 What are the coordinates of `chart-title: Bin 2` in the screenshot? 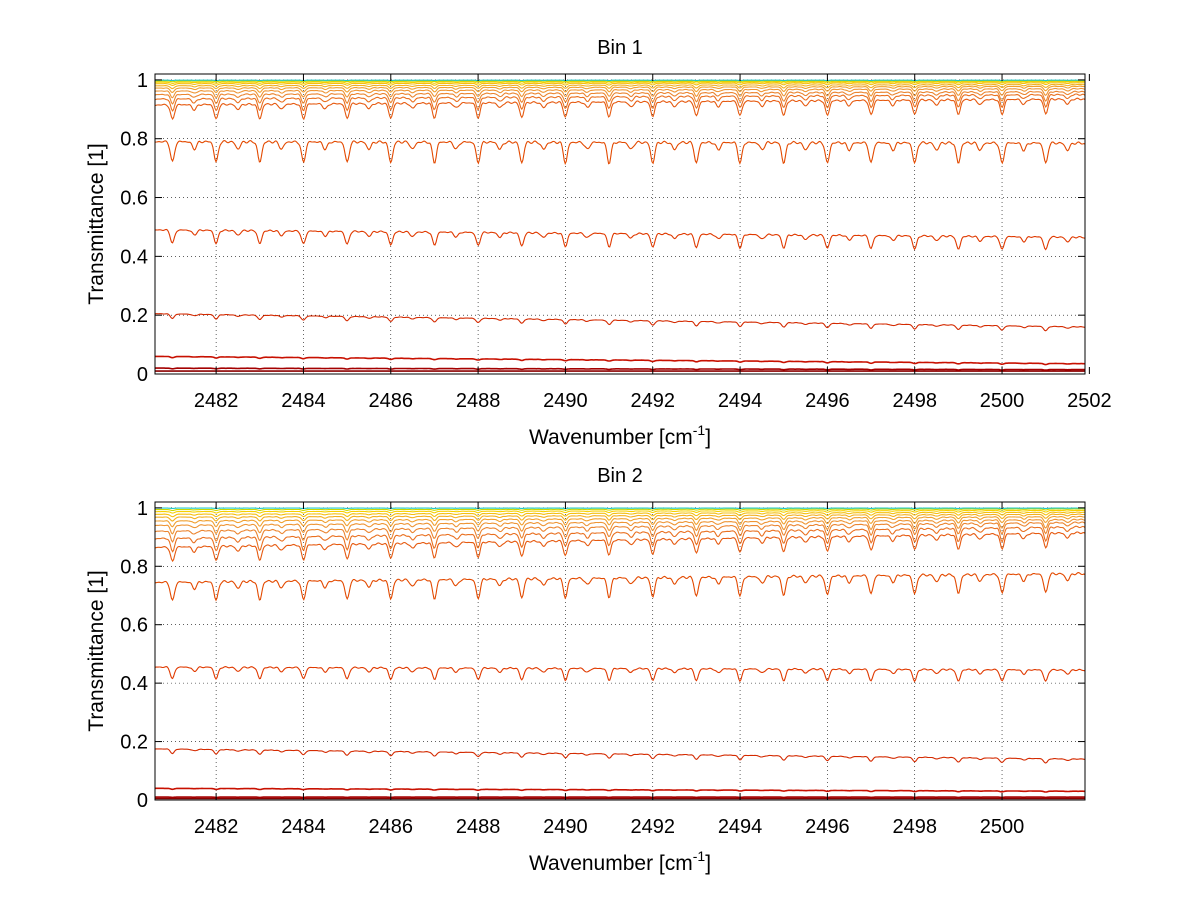 It's located at (620, 476).